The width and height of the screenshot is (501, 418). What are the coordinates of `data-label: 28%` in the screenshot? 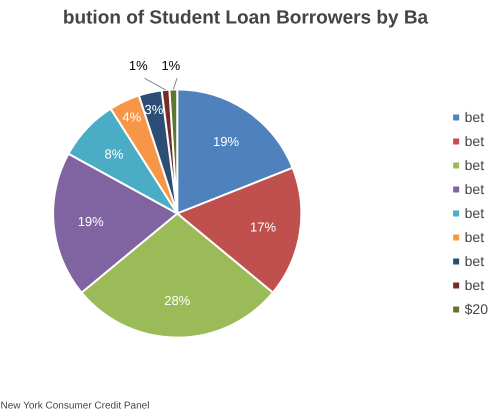 It's located at (177, 300).